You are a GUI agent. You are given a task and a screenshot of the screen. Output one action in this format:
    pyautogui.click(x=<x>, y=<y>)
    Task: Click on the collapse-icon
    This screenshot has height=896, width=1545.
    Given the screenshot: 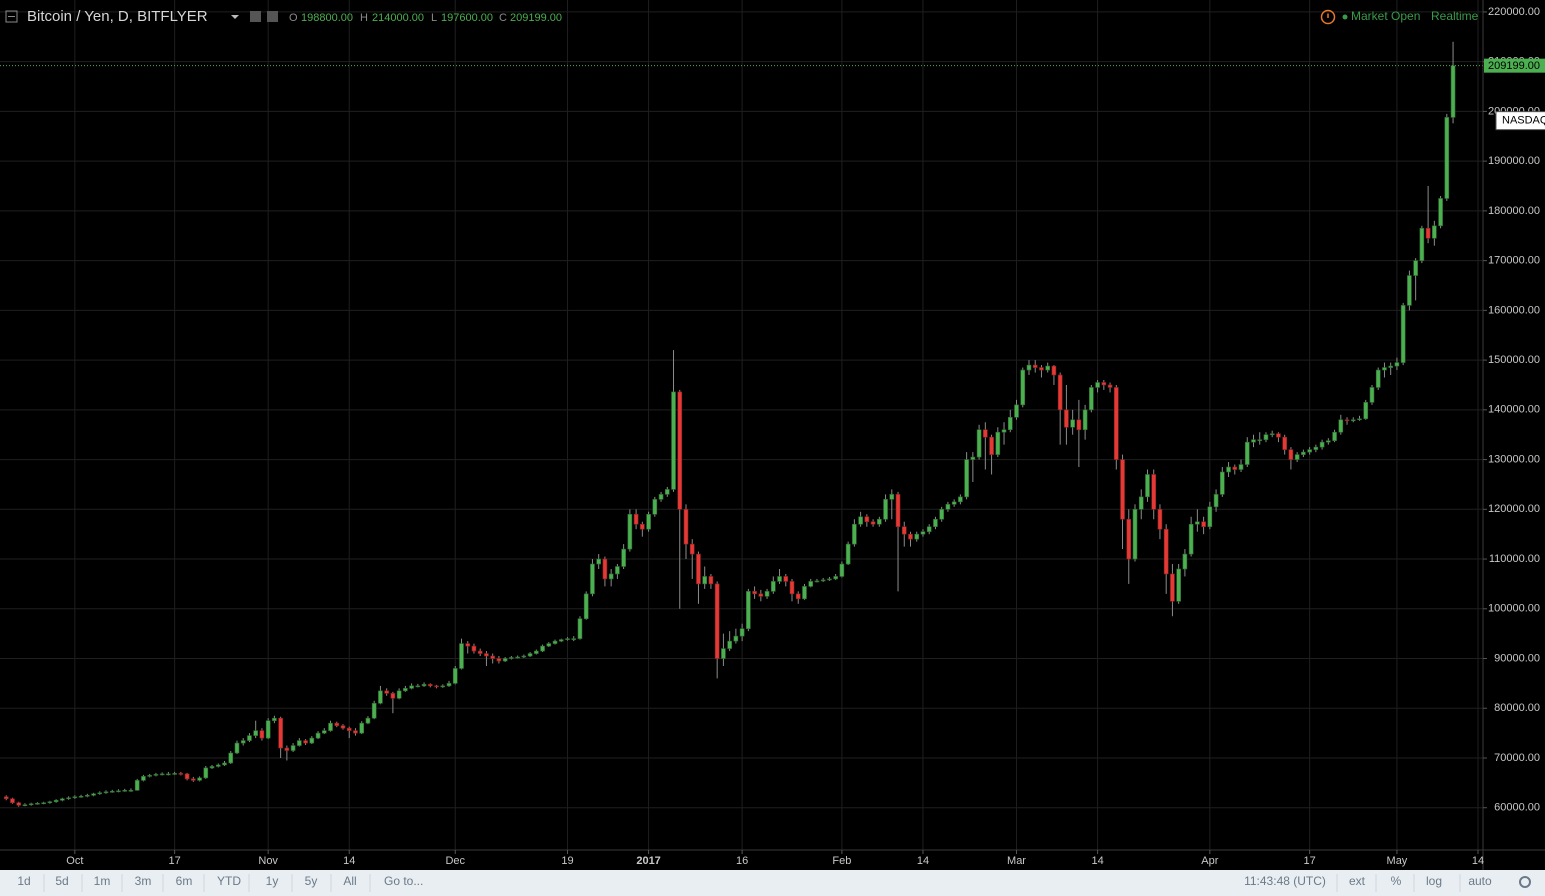 What is the action you would take?
    pyautogui.click(x=11, y=16)
    